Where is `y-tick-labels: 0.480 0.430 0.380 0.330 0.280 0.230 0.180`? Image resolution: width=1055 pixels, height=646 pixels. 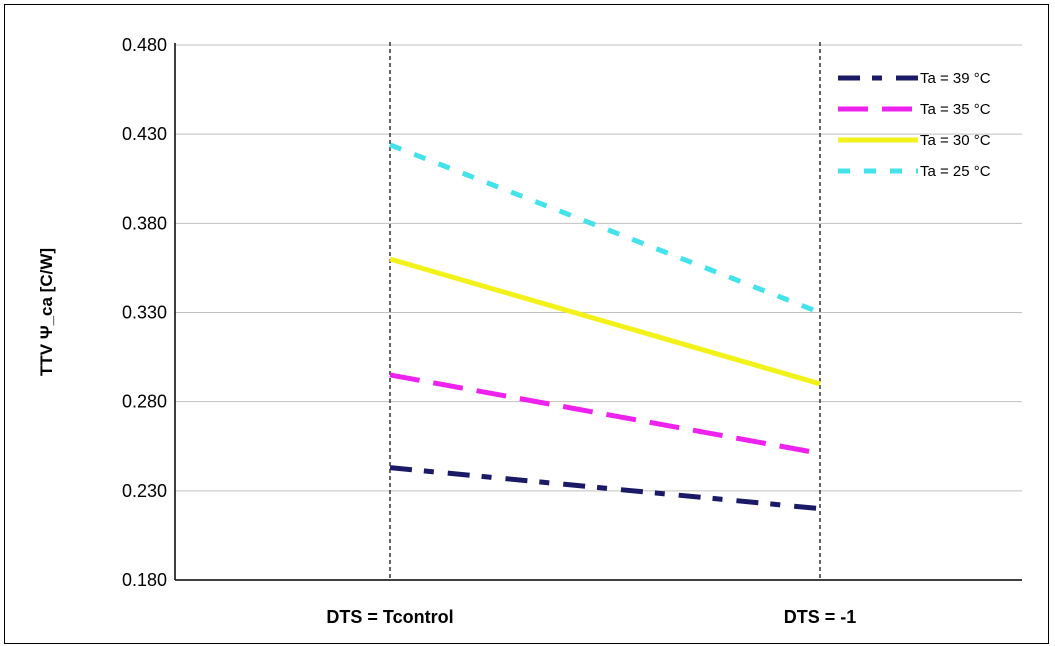 y-tick-labels: 0.480 0.430 0.380 0.330 0.280 0.230 0.180 is located at coordinates (144, 312).